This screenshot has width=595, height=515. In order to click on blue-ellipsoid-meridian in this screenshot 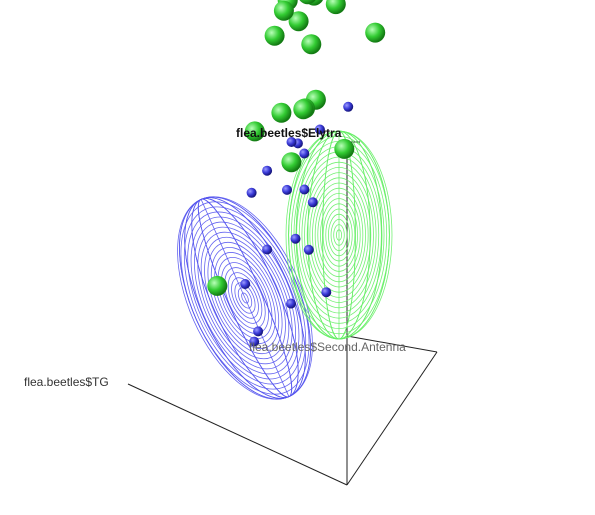, I will do `click(245, 297)`.